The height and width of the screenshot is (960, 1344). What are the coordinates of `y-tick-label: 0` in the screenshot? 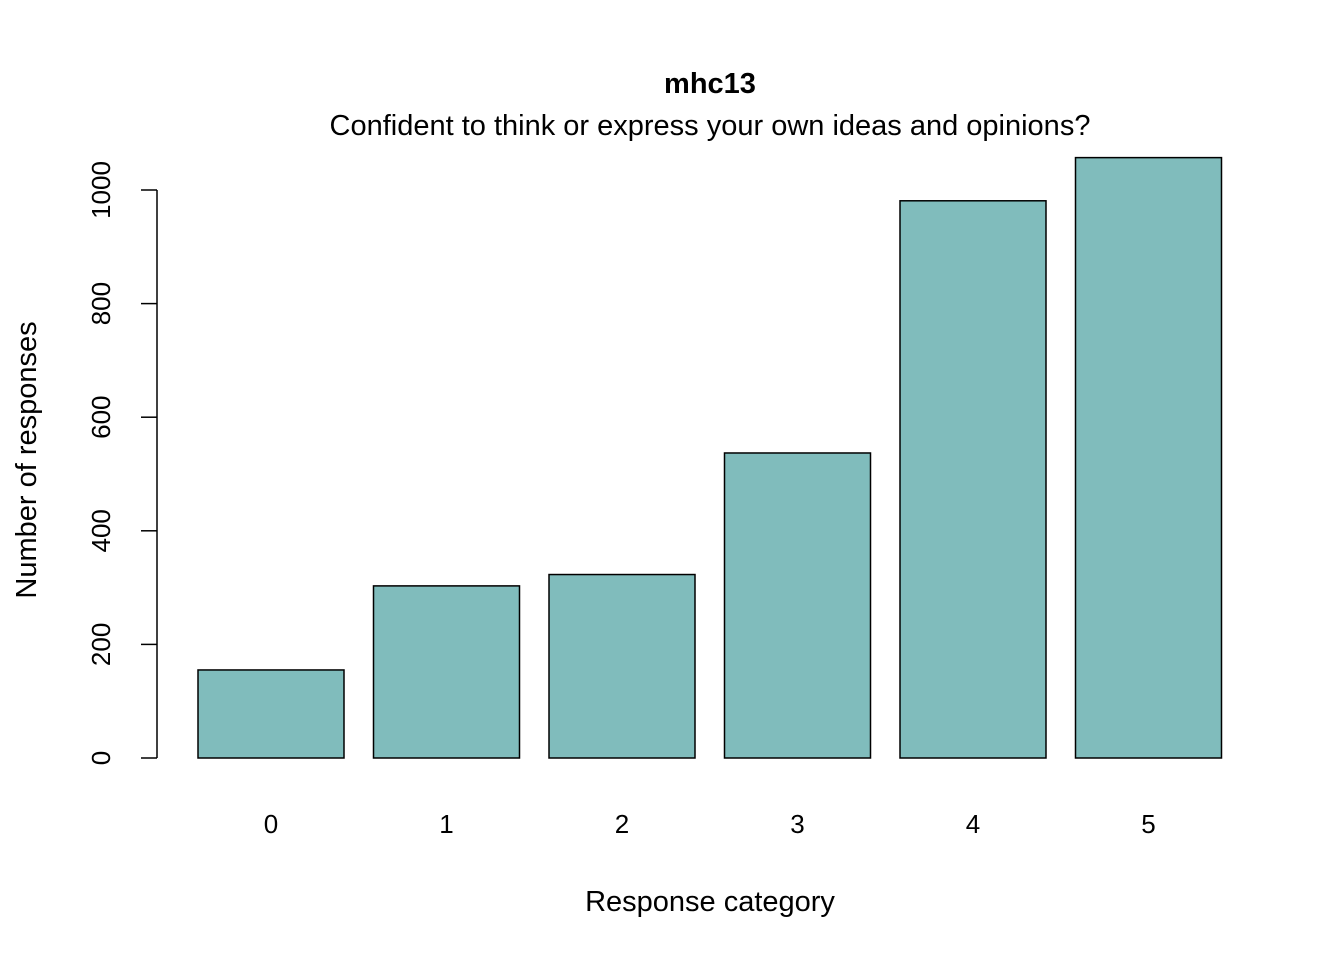 It's located at (101, 758).